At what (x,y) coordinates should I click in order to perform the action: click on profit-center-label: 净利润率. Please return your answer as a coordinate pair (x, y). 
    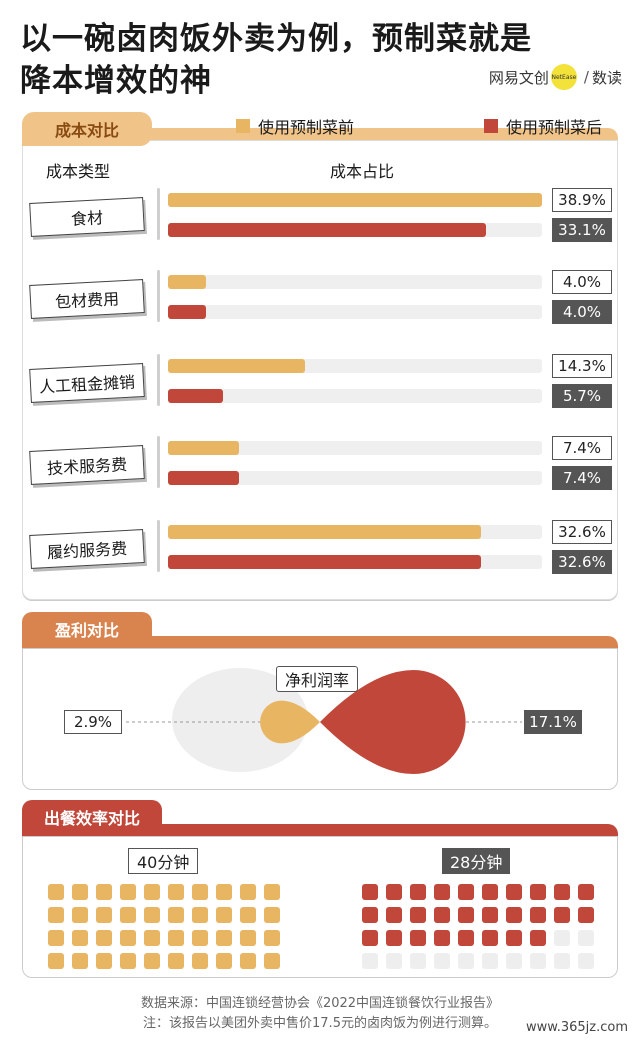
    Looking at the image, I should click on (317, 679).